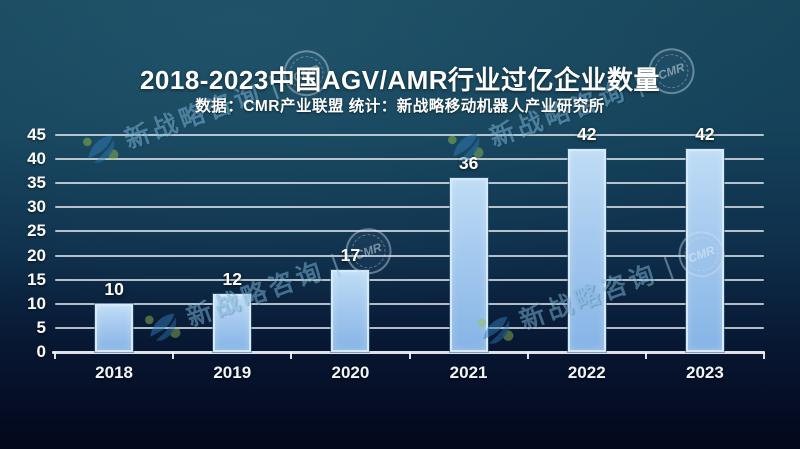 This screenshot has width=800, height=449. What do you see at coordinates (36, 255) in the screenshot?
I see `y-axis-label: 20` at bounding box center [36, 255].